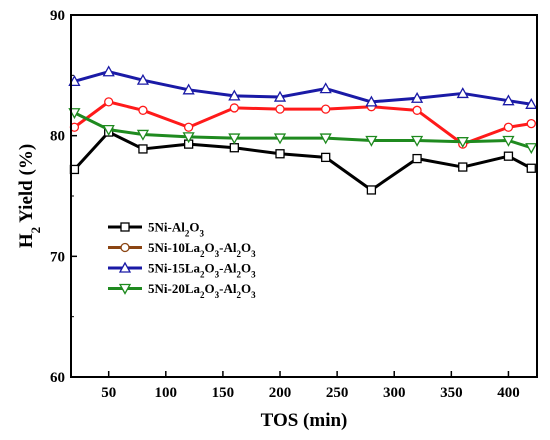 Image resolution: width=550 pixels, height=440 pixels. What do you see at coordinates (202, 249) in the screenshot?
I see `legend-label: 5Ni-10La2O3-Al2O3` at bounding box center [202, 249].